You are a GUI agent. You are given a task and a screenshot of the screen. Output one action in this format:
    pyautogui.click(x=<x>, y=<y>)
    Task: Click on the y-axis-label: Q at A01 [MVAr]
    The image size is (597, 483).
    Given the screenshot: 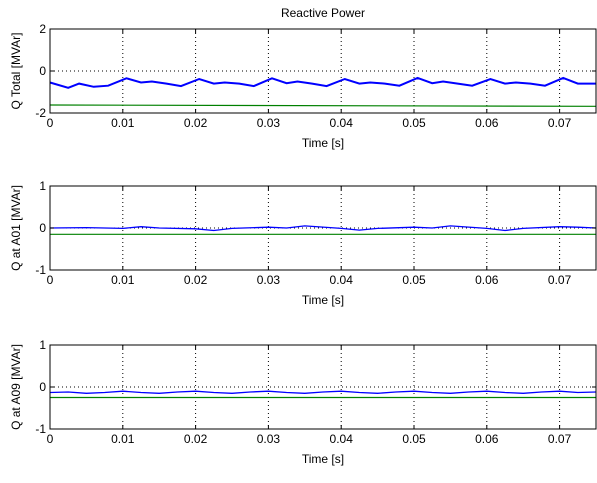 What is the action you would take?
    pyautogui.click(x=16, y=228)
    